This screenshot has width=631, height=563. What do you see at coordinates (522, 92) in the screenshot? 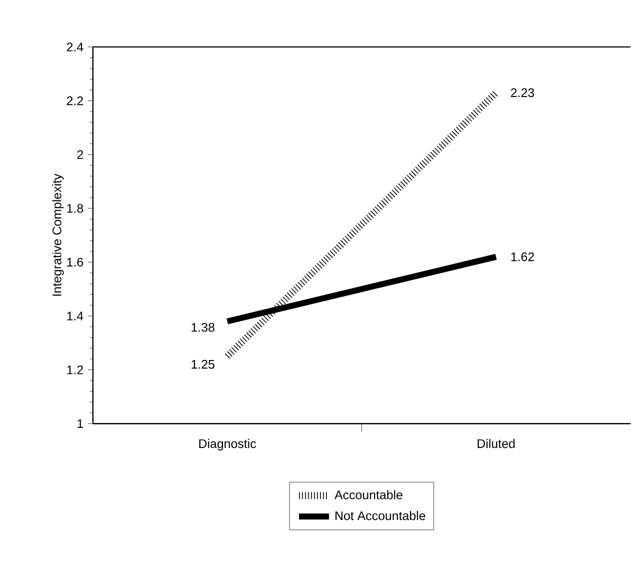
I see `data-label: 2.23` at bounding box center [522, 92].